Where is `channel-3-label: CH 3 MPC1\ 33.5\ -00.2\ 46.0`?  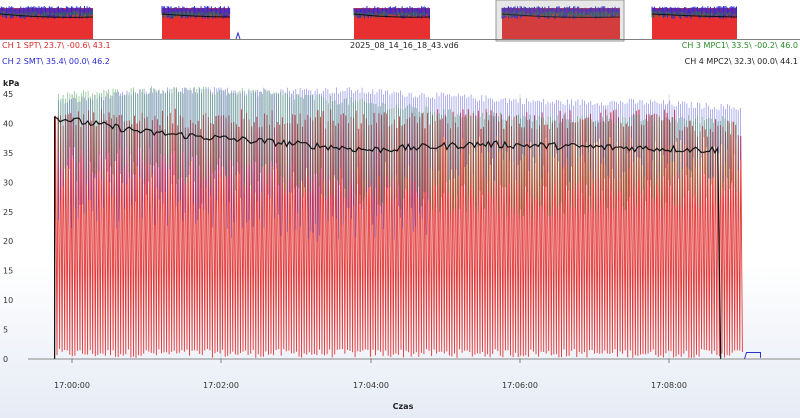 channel-3-label: CH 3 MPC1\ 33.5\ -00.2\ 46.0 is located at coordinates (739, 45).